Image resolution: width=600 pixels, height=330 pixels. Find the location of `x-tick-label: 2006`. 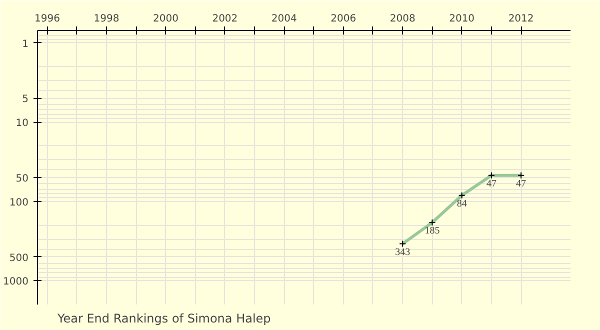

x-tick-label: 2006 is located at coordinates (343, 19).